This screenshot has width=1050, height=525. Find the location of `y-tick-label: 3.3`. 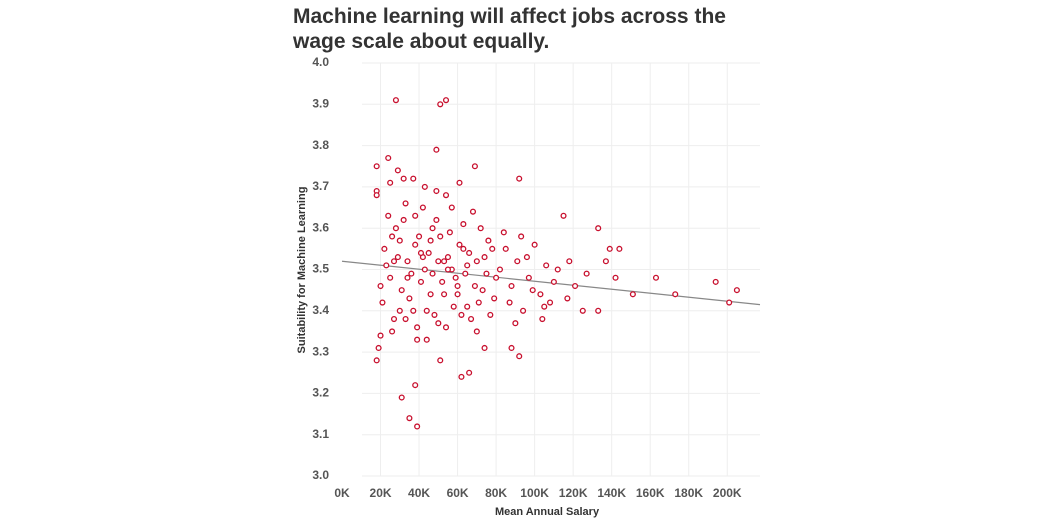

y-tick-label: 3.3 is located at coordinates (320, 351).